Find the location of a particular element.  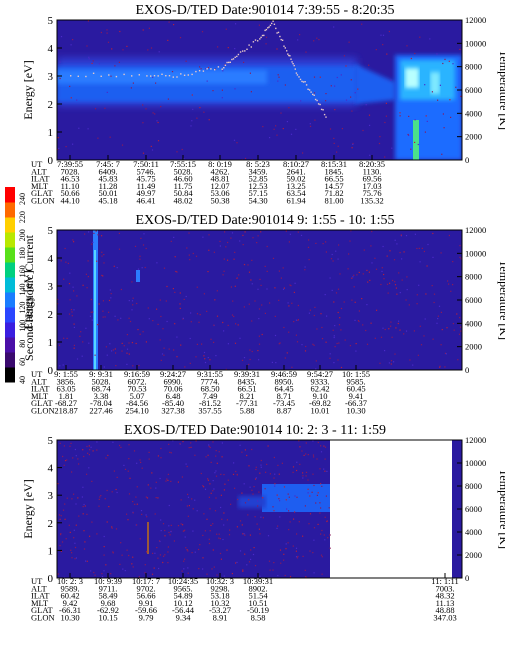

ephemeris-cell: 9:24:27 is located at coordinates (173, 374).